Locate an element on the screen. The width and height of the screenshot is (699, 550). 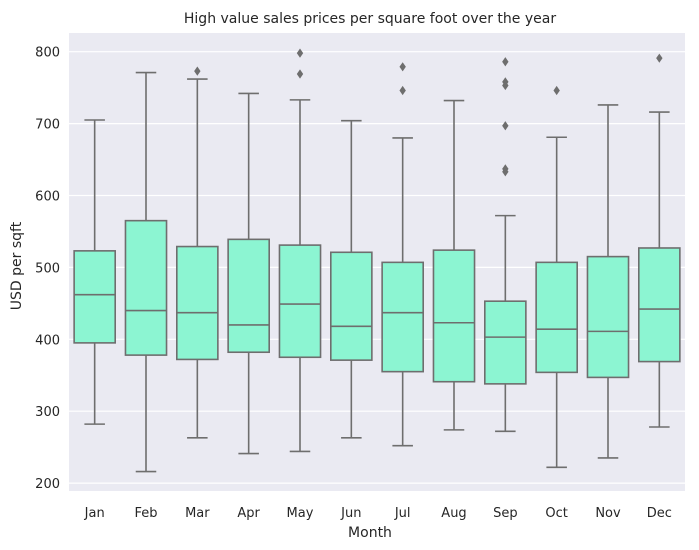
box-sep is located at coordinates (505, 245).